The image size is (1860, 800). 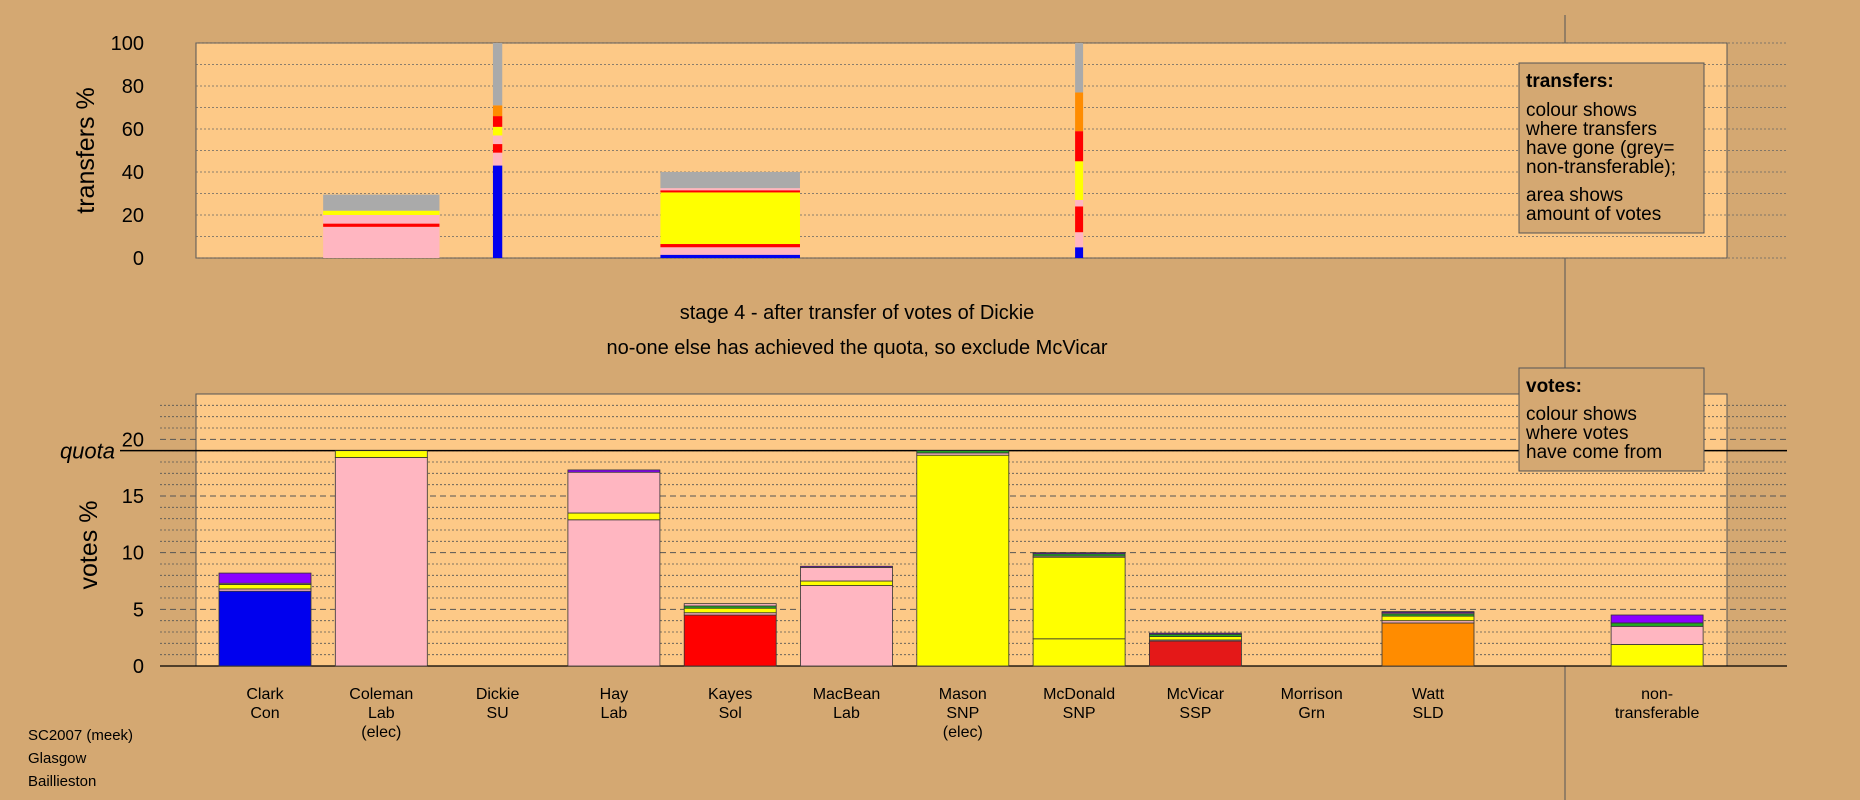 I want to click on transfers-legend-line: where transfers, so click(x=1591, y=129).